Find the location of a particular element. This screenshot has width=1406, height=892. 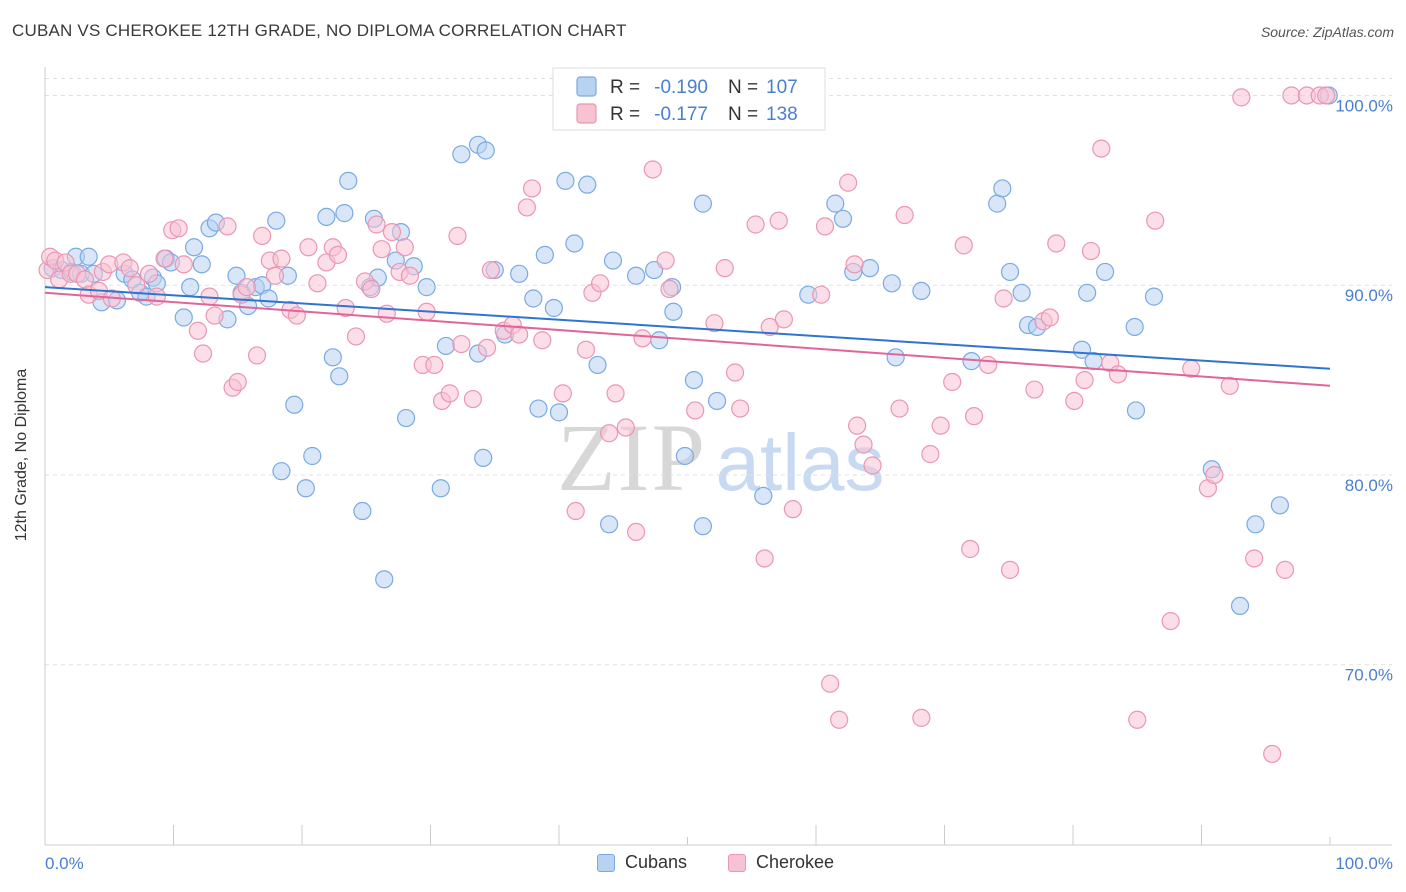

top-legend-box is located at coordinates (689, 99).